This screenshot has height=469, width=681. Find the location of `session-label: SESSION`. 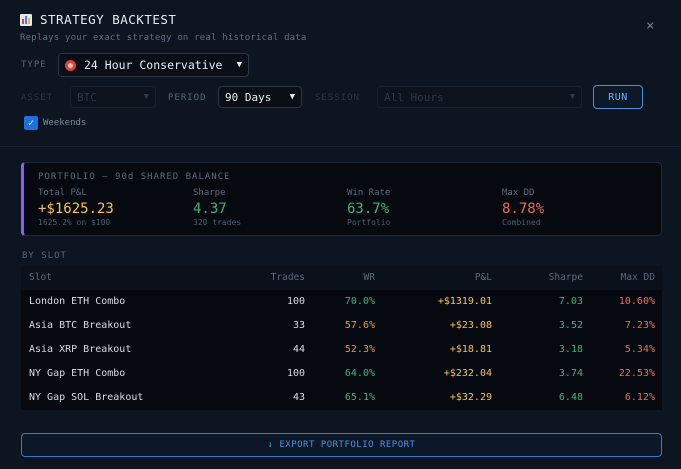

session-label: SESSION is located at coordinates (337, 98).